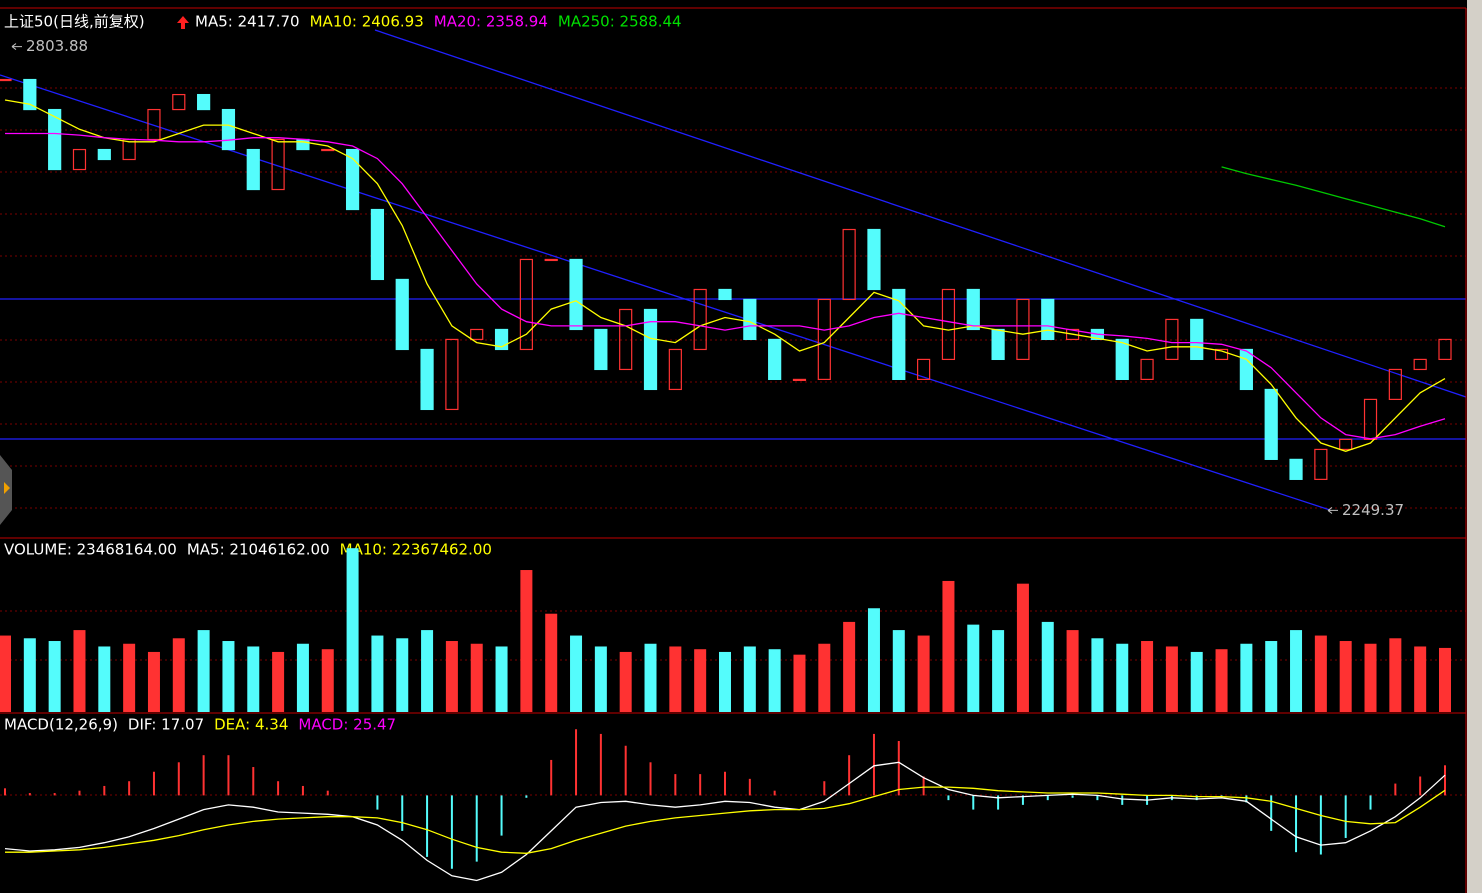 The image size is (1482, 893). Describe the element at coordinates (16, 46) in the screenshot. I see `annotation-arrow` at that location.